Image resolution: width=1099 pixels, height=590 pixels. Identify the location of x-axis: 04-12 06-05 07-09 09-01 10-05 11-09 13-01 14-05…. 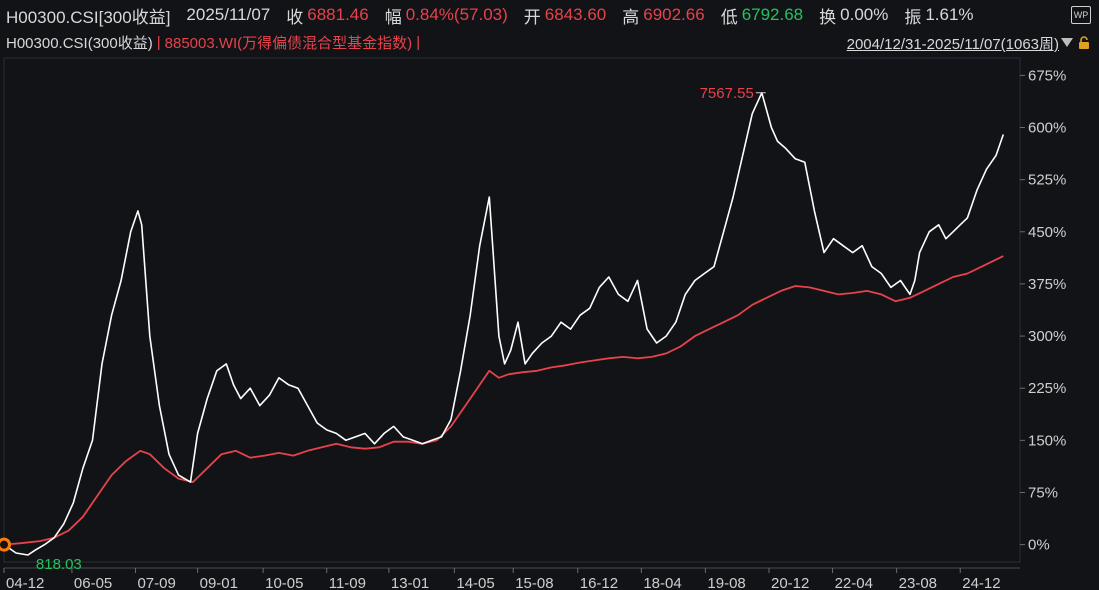
(511, 578).